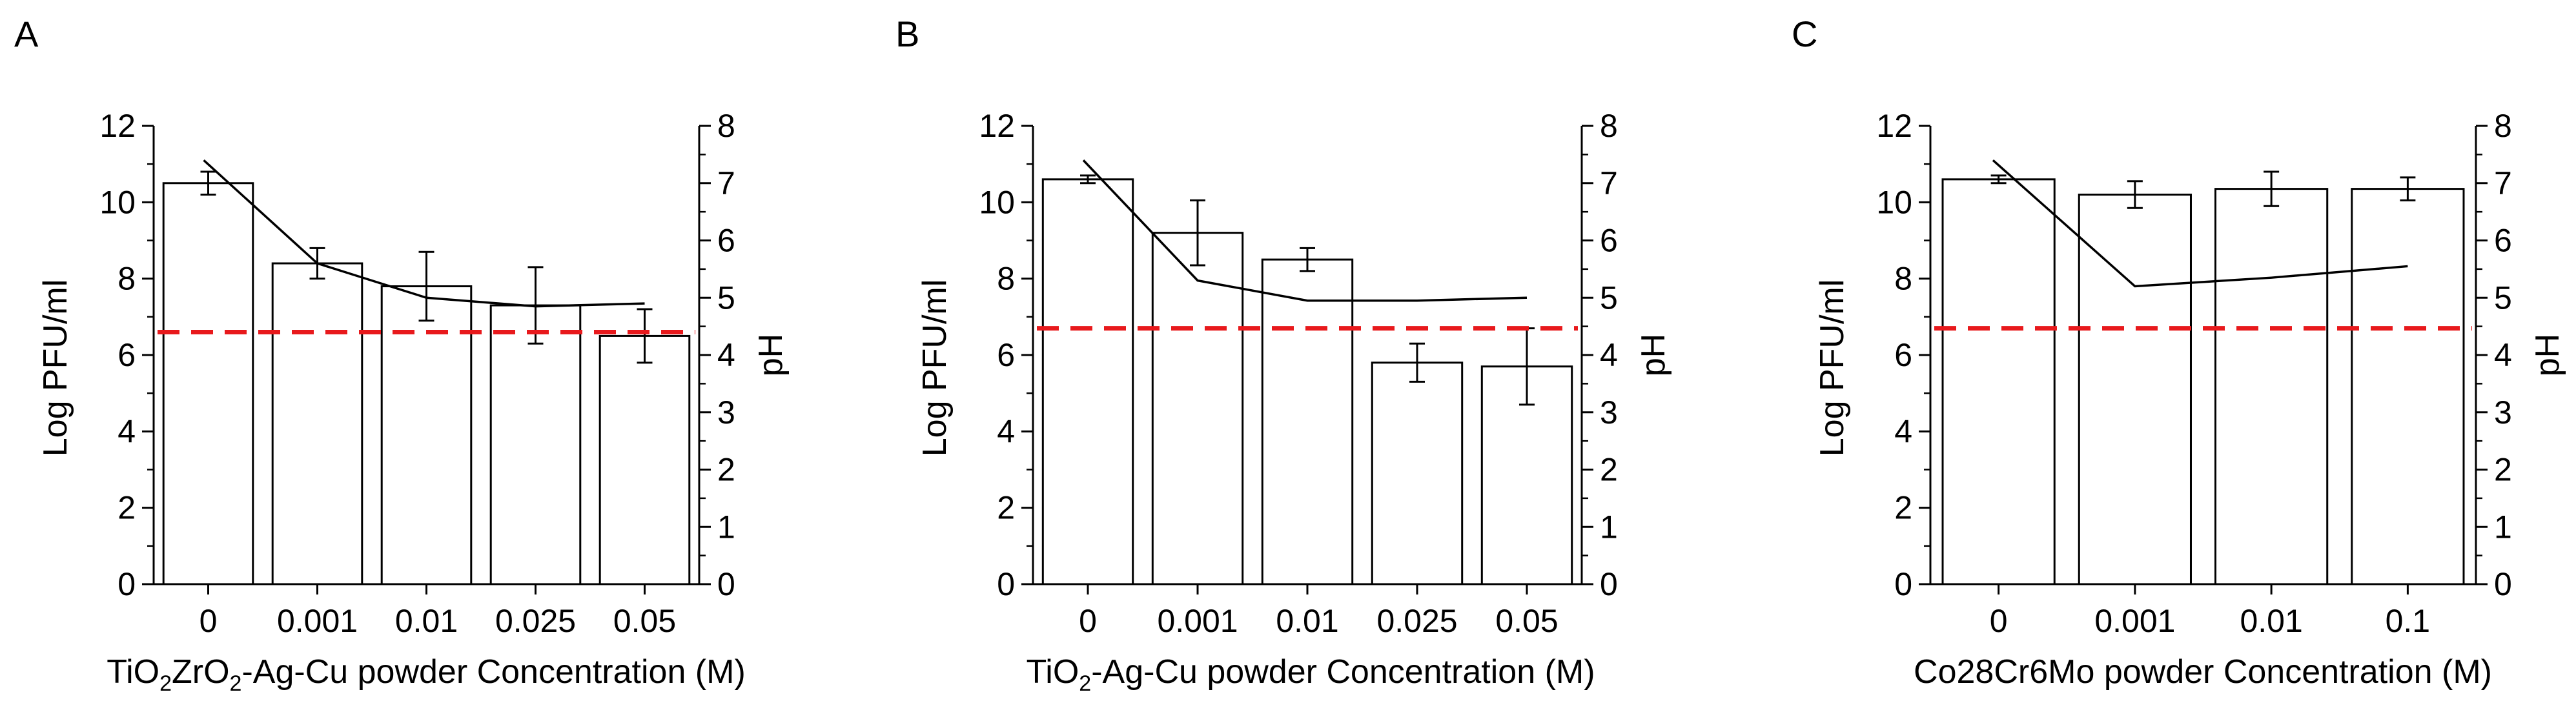  Describe the element at coordinates (907, 34) in the screenshot. I see `panel-letter: B` at that location.